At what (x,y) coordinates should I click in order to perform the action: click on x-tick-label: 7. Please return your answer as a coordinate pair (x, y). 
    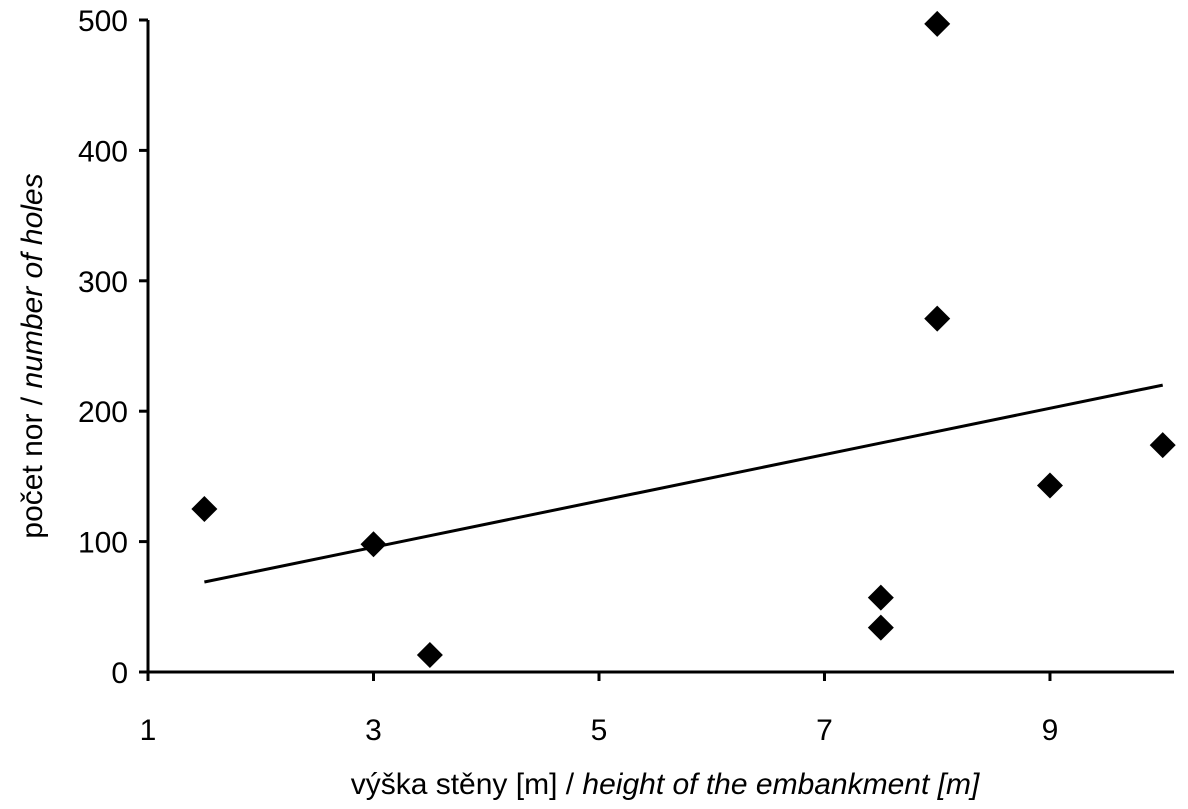
    Looking at the image, I should click on (824, 730).